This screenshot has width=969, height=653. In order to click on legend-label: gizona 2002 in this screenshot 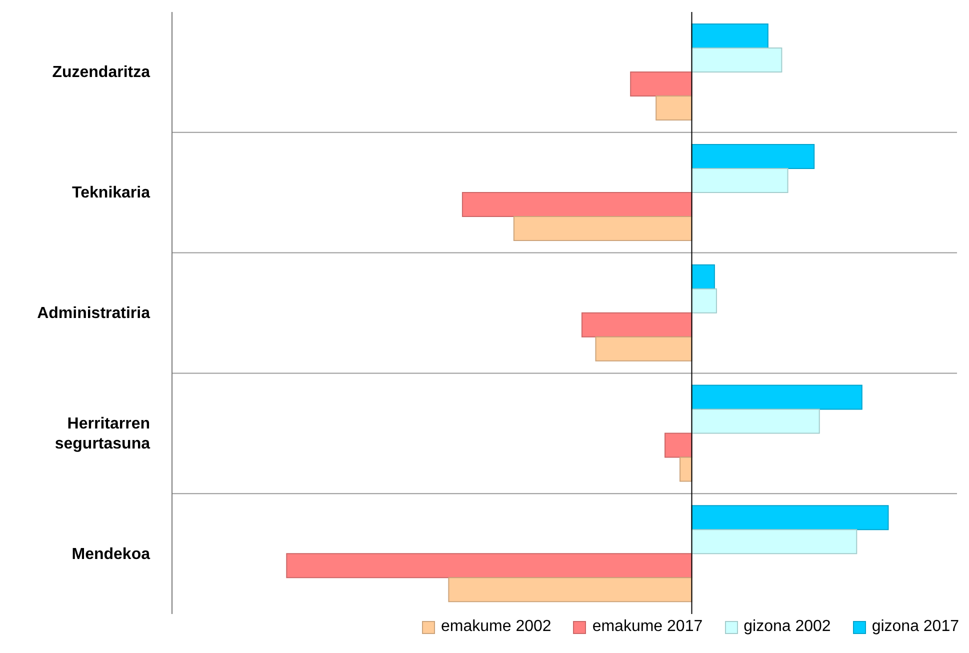, I will do `click(787, 627)`.